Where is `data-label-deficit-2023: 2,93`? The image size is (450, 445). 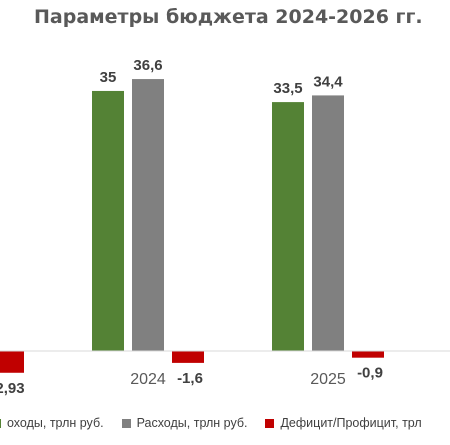
data-label-deficit-2023: 2,93 is located at coordinates (12, 388).